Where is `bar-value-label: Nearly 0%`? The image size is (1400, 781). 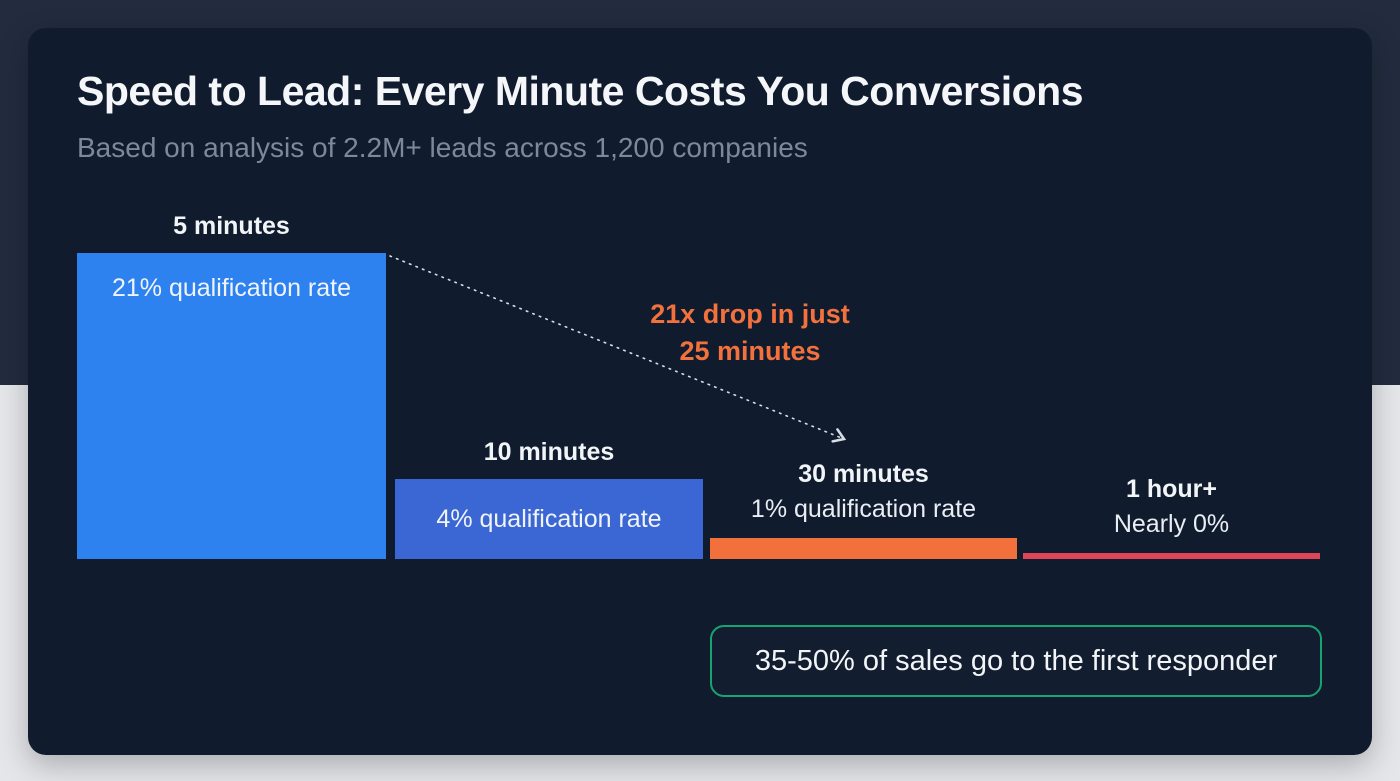
bar-value-label: Nearly 0% is located at coordinates (1171, 524).